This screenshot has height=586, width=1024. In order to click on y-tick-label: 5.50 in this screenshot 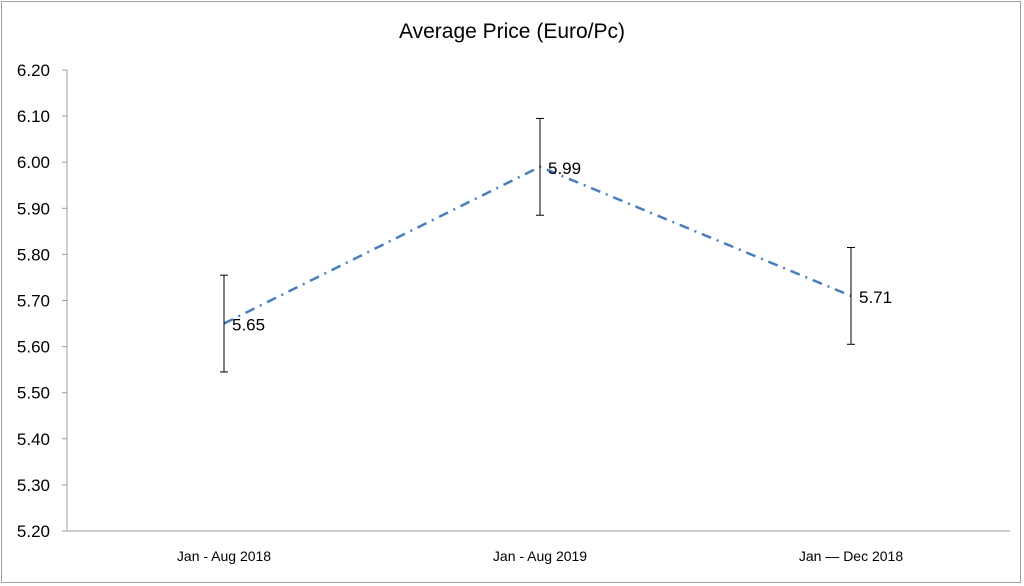, I will do `click(33, 393)`.